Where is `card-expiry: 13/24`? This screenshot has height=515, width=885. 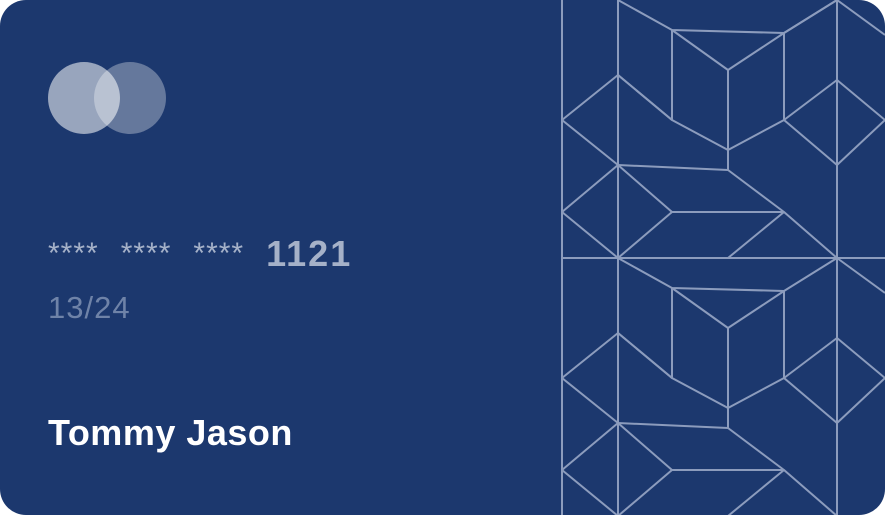
card-expiry: 13/24 is located at coordinates (89, 307).